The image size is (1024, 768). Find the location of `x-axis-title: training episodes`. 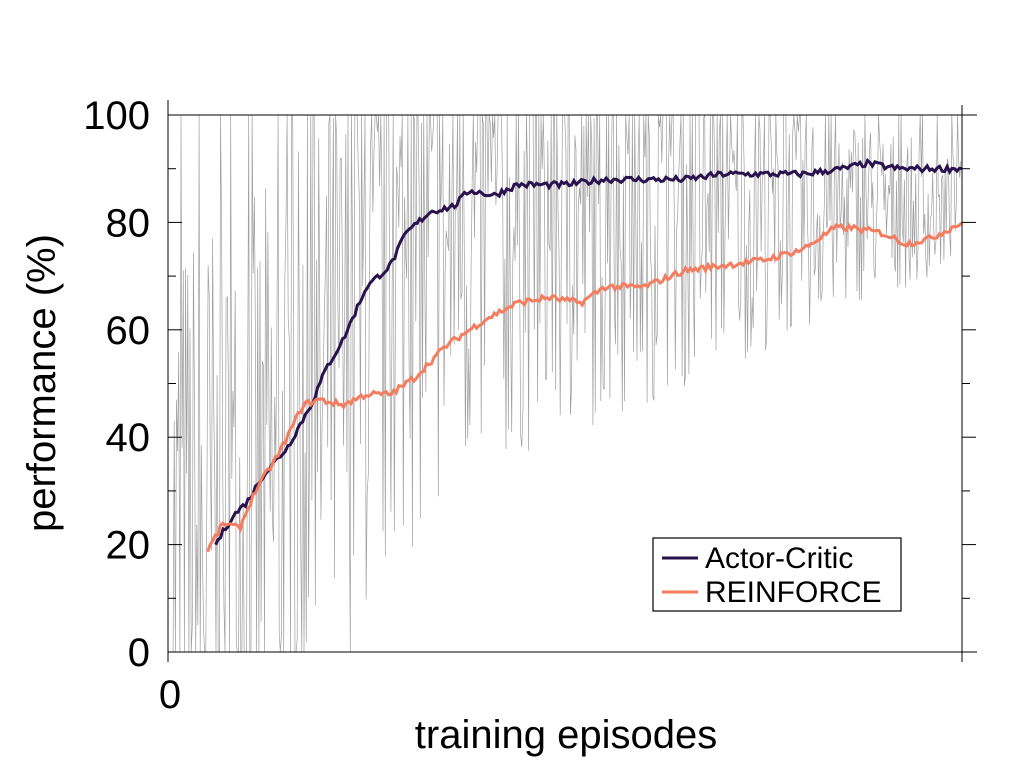

x-axis-title: training episodes is located at coordinates (566, 735).